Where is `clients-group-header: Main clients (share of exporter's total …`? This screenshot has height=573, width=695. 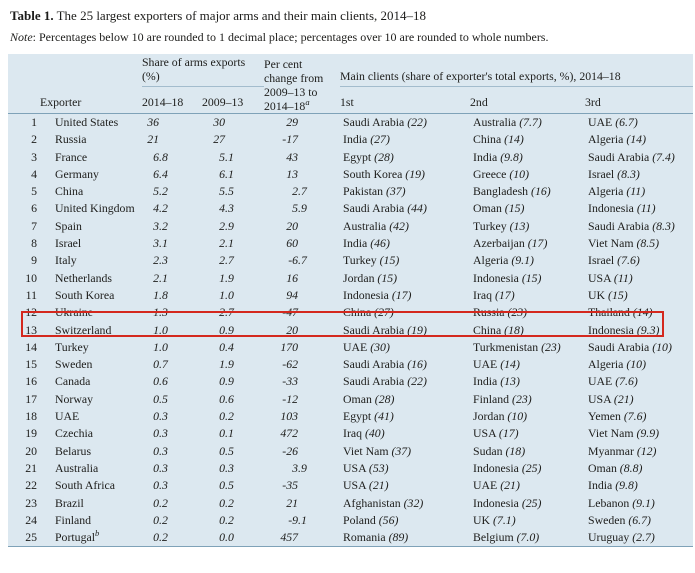
clients-group-header: Main clients (share of exporter's total … is located at coordinates (517, 70).